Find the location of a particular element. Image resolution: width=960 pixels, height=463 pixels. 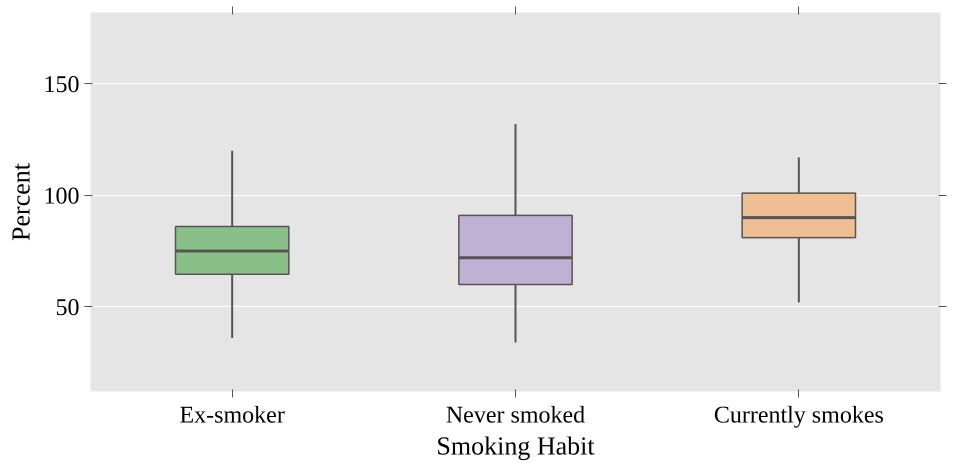

x-tick-label: Never smoked is located at coordinates (516, 415).